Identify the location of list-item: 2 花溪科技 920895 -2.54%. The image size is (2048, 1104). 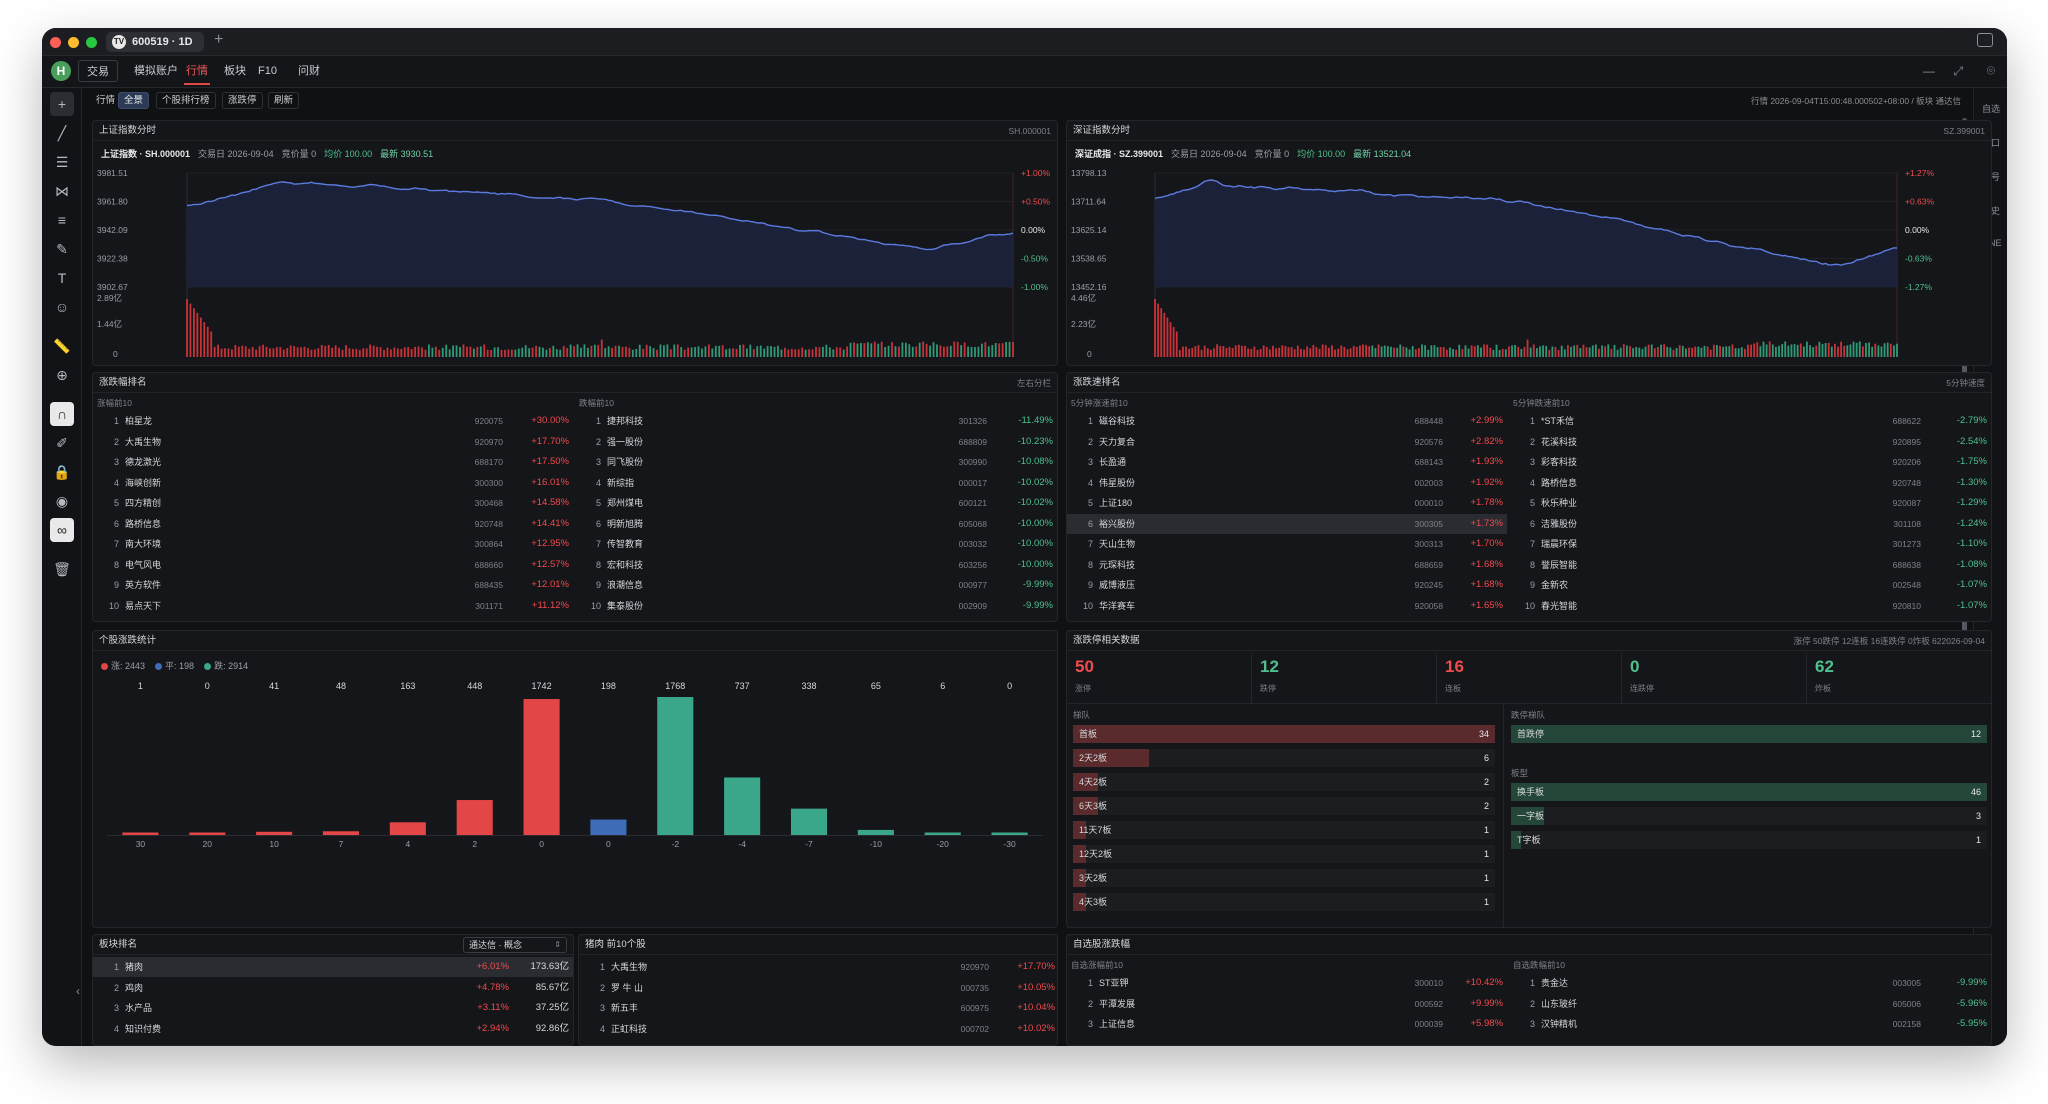
(1750, 442).